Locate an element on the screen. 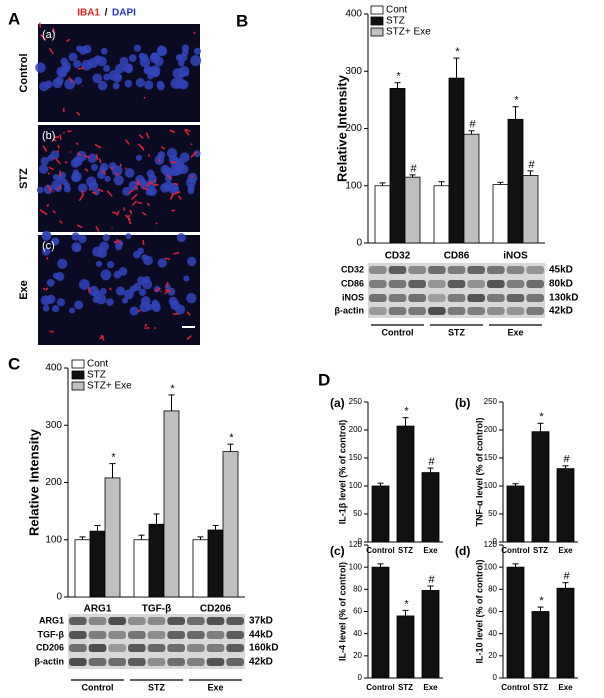  group-label: STZ is located at coordinates (457, 332).